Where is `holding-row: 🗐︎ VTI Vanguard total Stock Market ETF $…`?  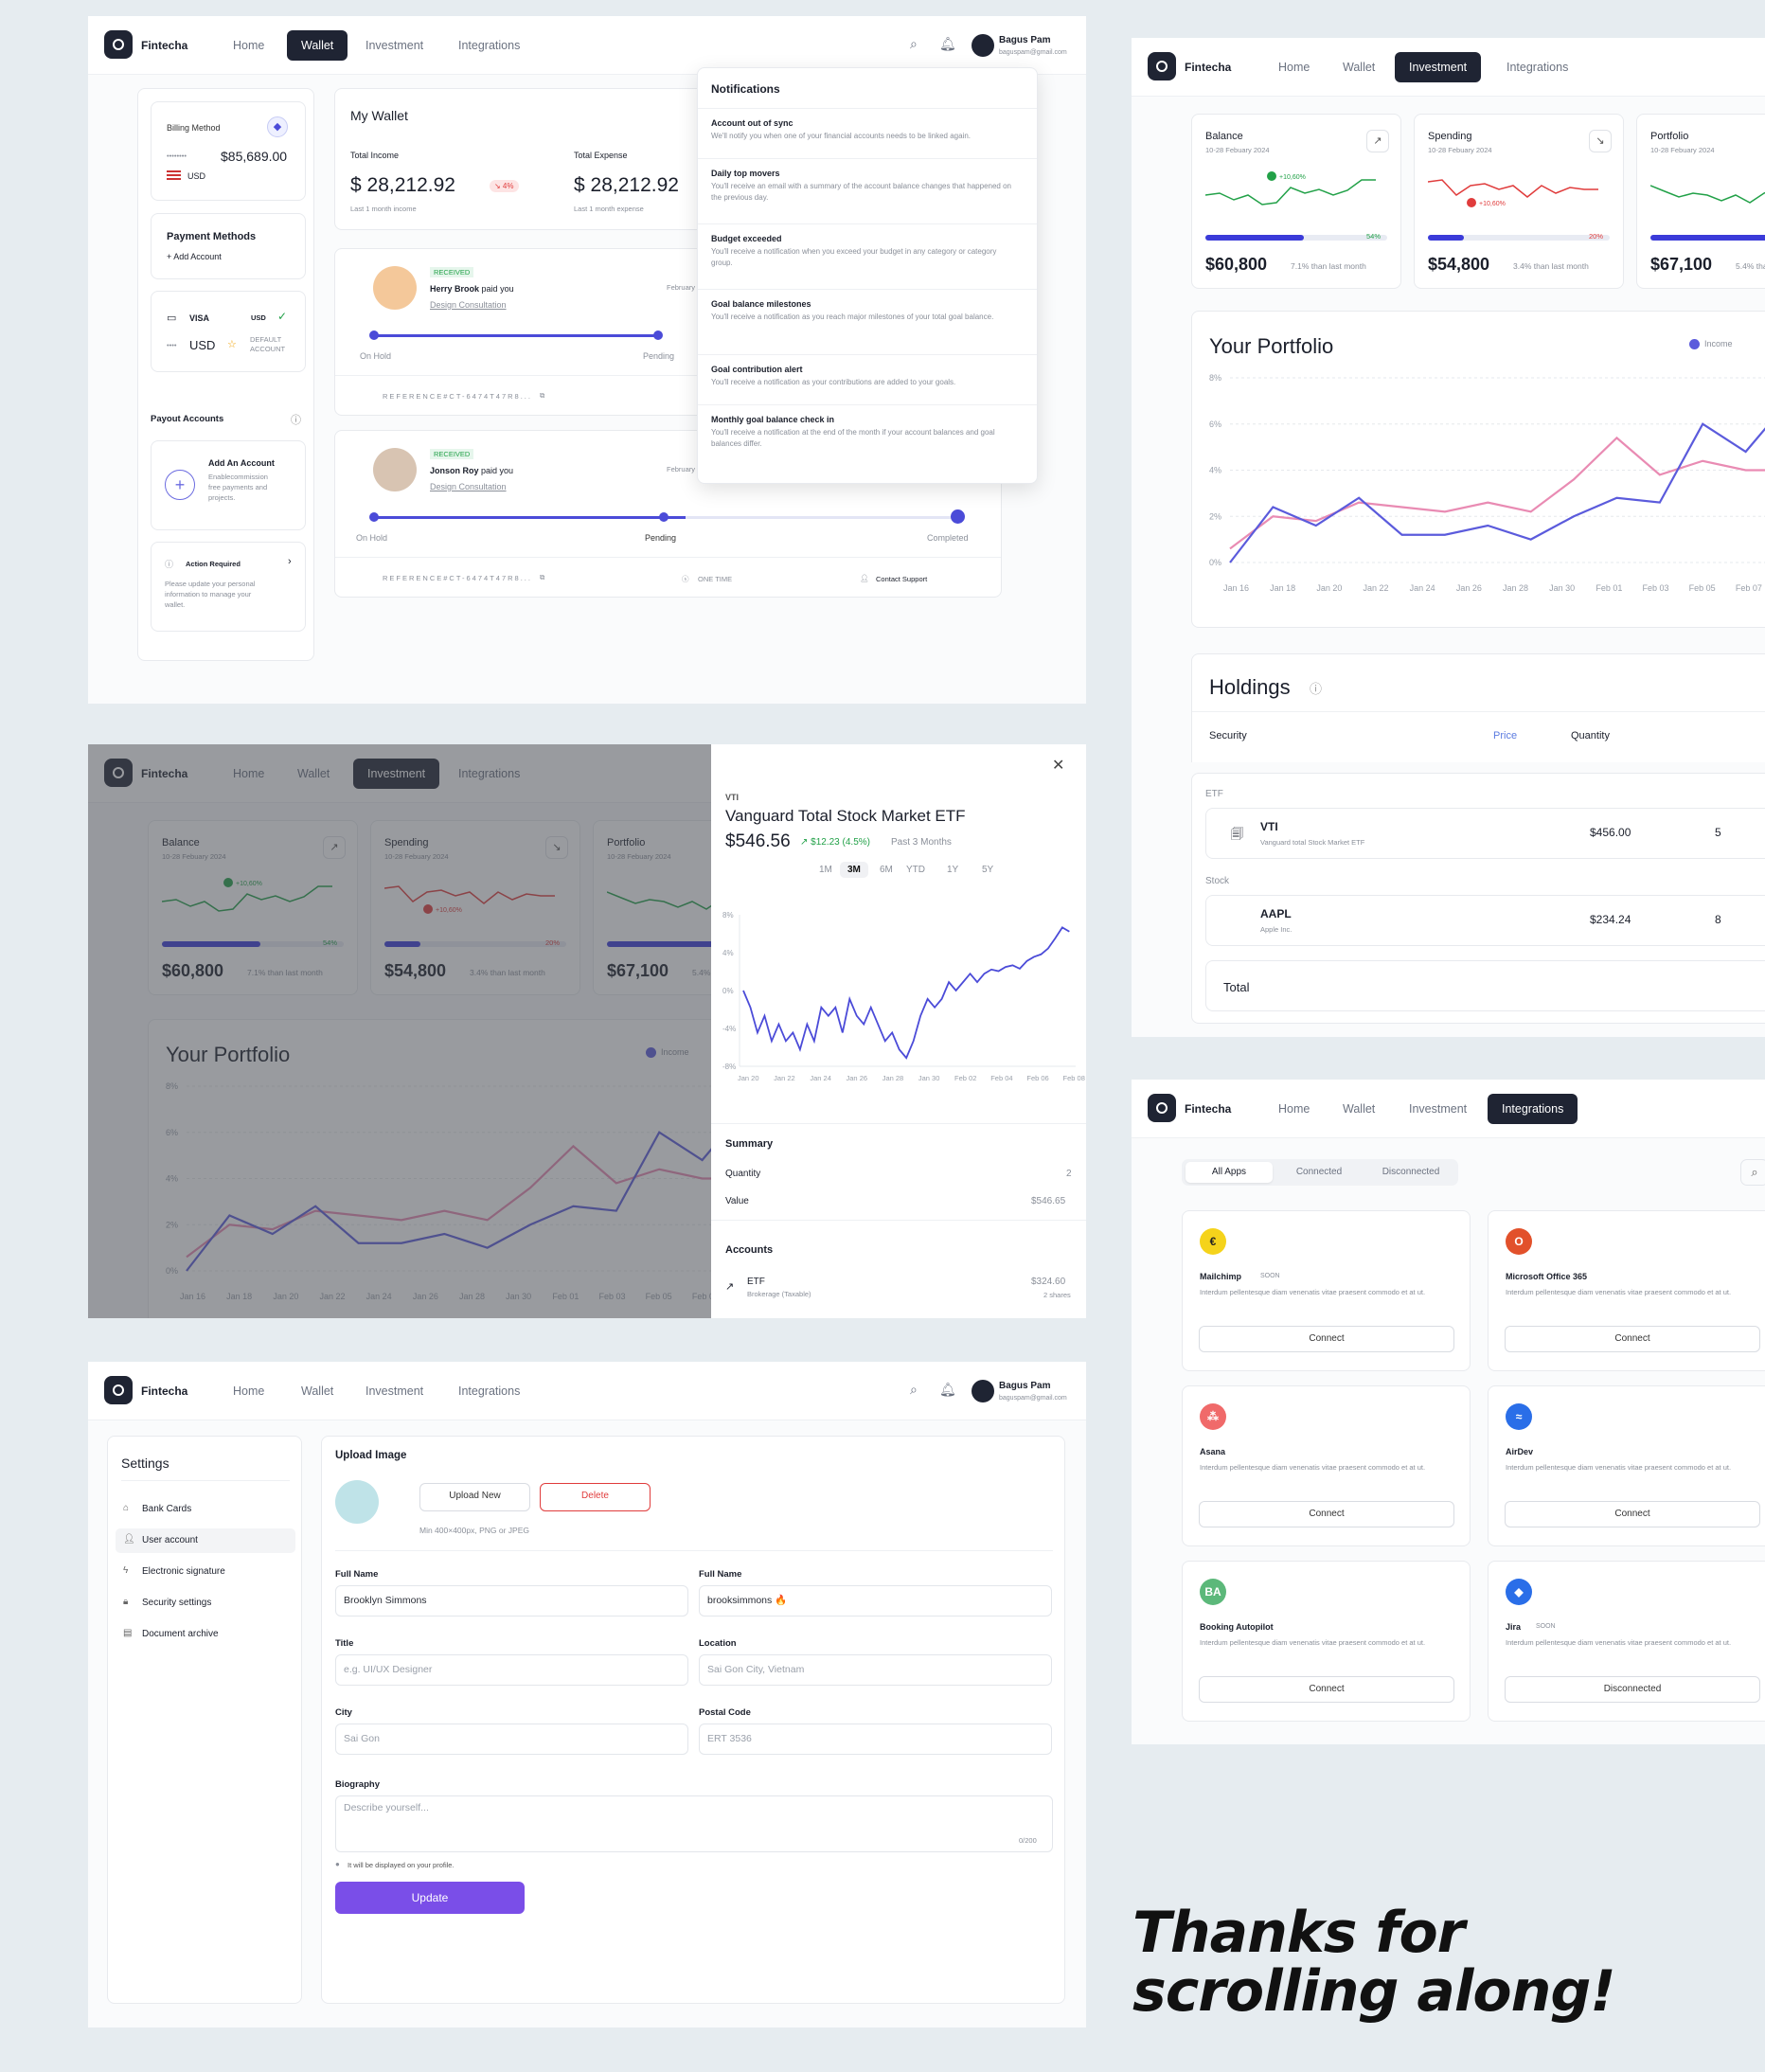 holding-row: 🗐︎ VTI Vanguard total Stock Market ETF $… is located at coordinates (1485, 833).